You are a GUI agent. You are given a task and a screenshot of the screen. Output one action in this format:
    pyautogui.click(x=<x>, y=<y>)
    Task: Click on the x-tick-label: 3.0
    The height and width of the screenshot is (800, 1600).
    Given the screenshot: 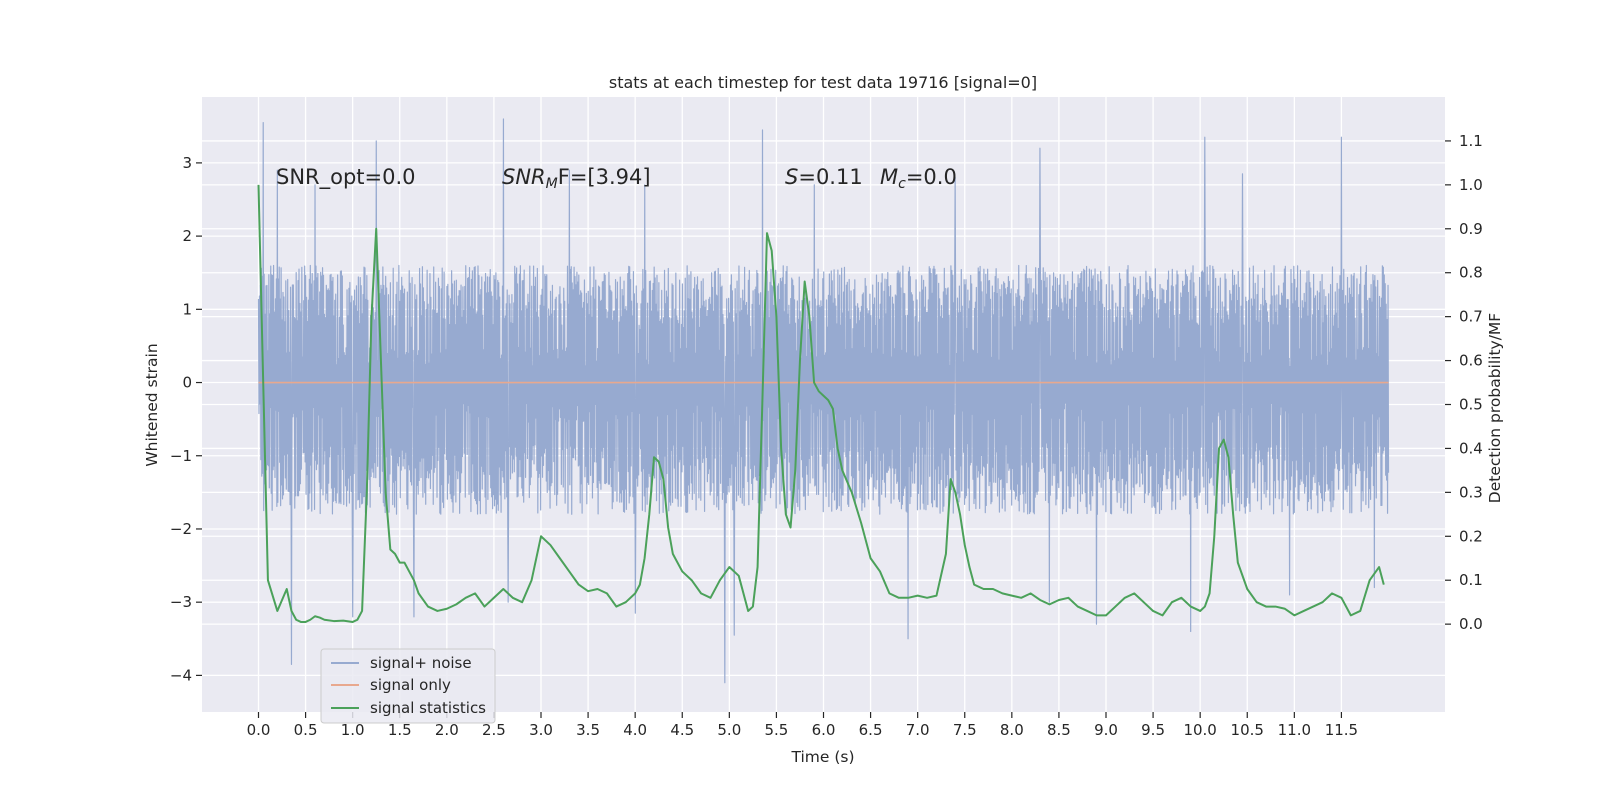 What is the action you would take?
    pyautogui.click(x=541, y=730)
    